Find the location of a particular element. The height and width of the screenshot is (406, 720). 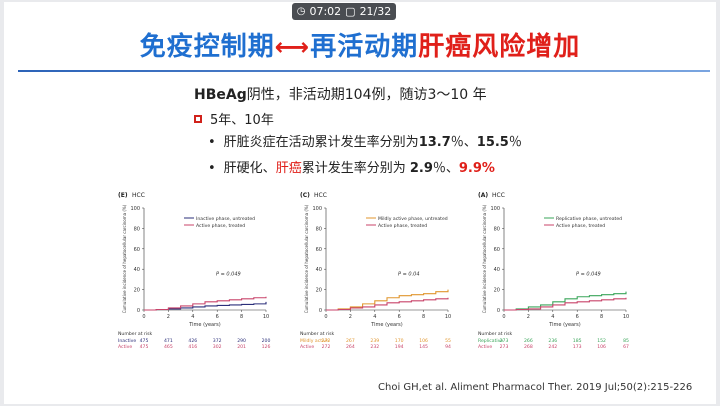

risk-value: 290 is located at coordinates (241, 341).